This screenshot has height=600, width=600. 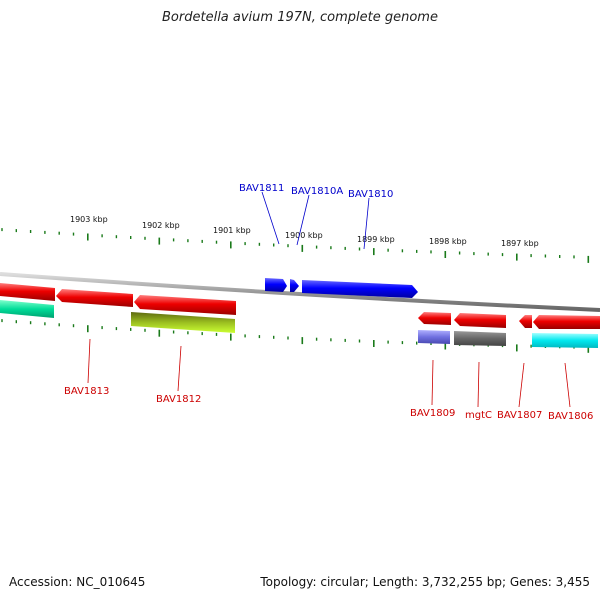 What do you see at coordinates (480, 320) in the screenshot?
I see `gene-arrow-mgtc` at bounding box center [480, 320].